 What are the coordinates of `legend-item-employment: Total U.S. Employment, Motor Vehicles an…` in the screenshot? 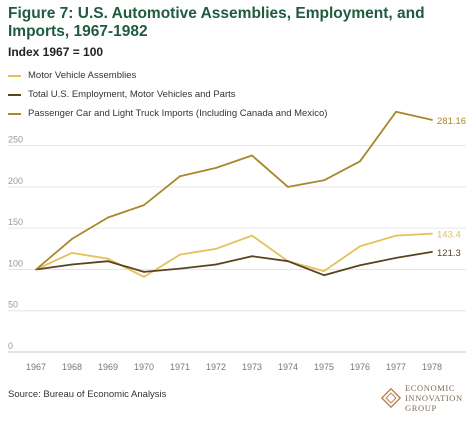 It's located at (167, 94).